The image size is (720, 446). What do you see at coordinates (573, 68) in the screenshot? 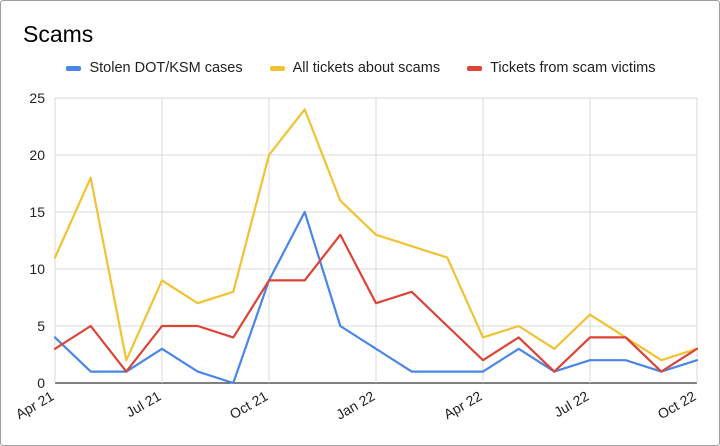
I see `legend-label-victims: Tickets from scam victims` at bounding box center [573, 68].